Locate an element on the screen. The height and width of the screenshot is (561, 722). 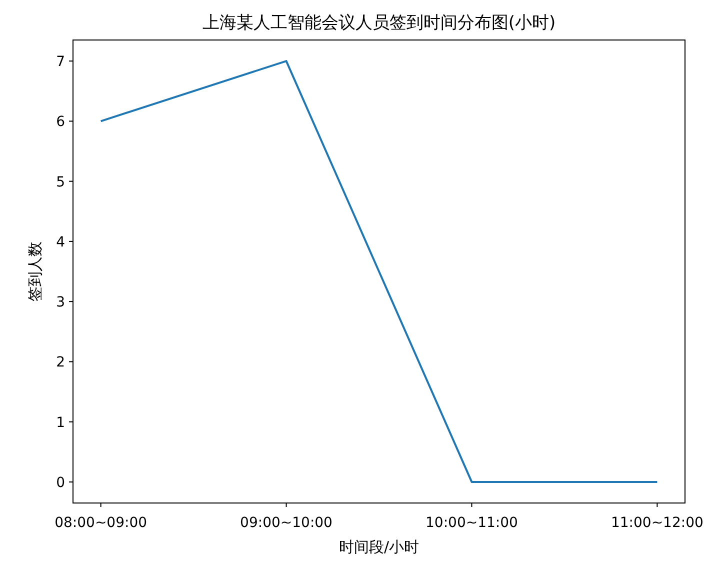
y-tick-label: 7 is located at coordinates (60, 62).